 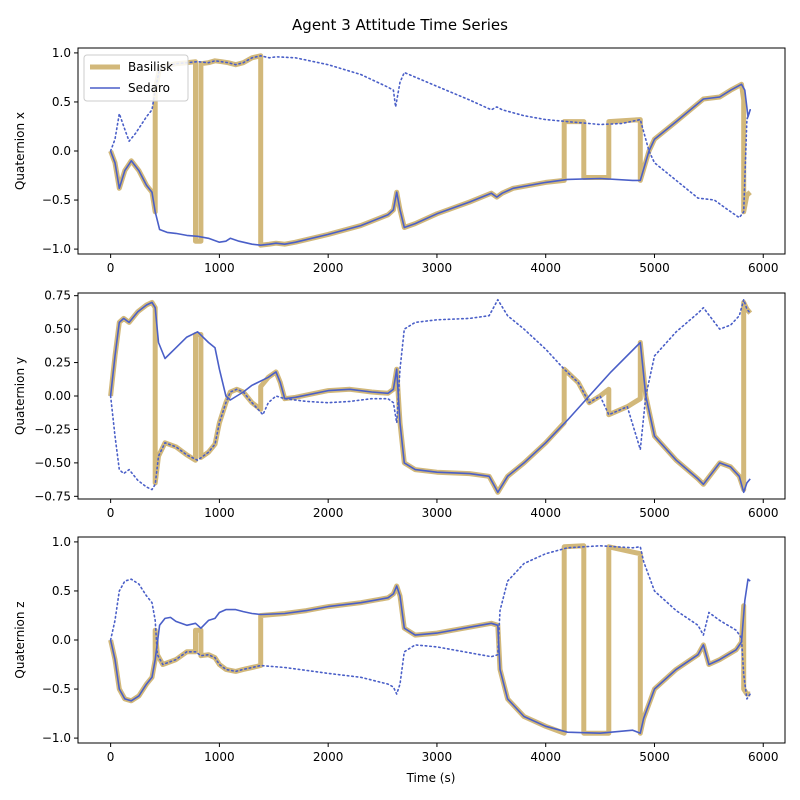 What do you see at coordinates (400, 25) in the screenshot?
I see `figure-title: Agent 3 Attitude Time Series` at bounding box center [400, 25].